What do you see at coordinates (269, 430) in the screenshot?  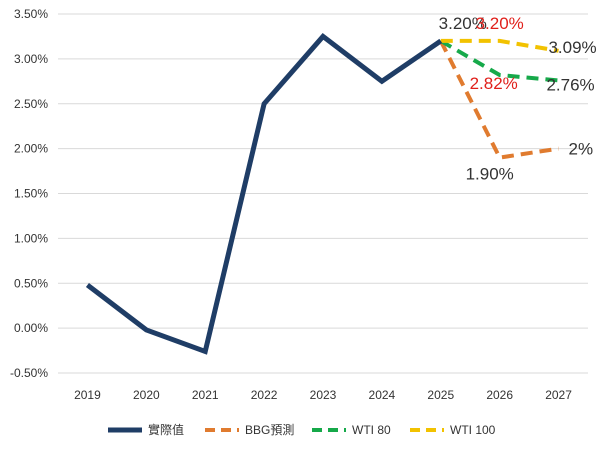 I see `legend-label: BBG預測` at bounding box center [269, 430].